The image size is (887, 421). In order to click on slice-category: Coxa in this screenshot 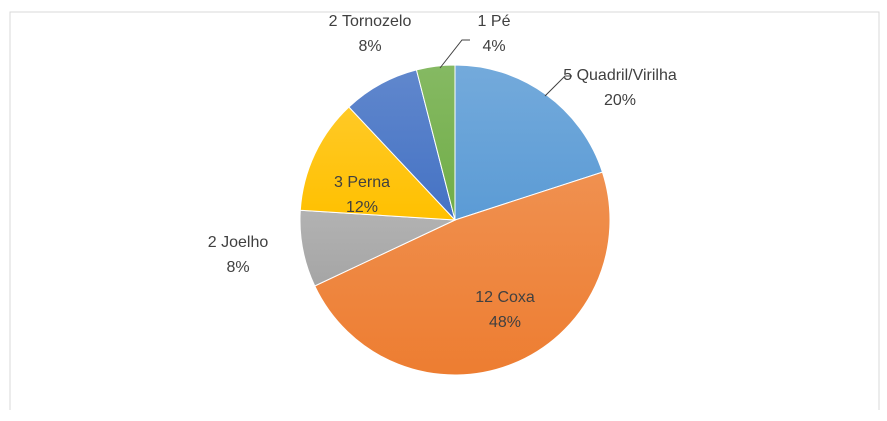, I will do `click(515, 297)`.